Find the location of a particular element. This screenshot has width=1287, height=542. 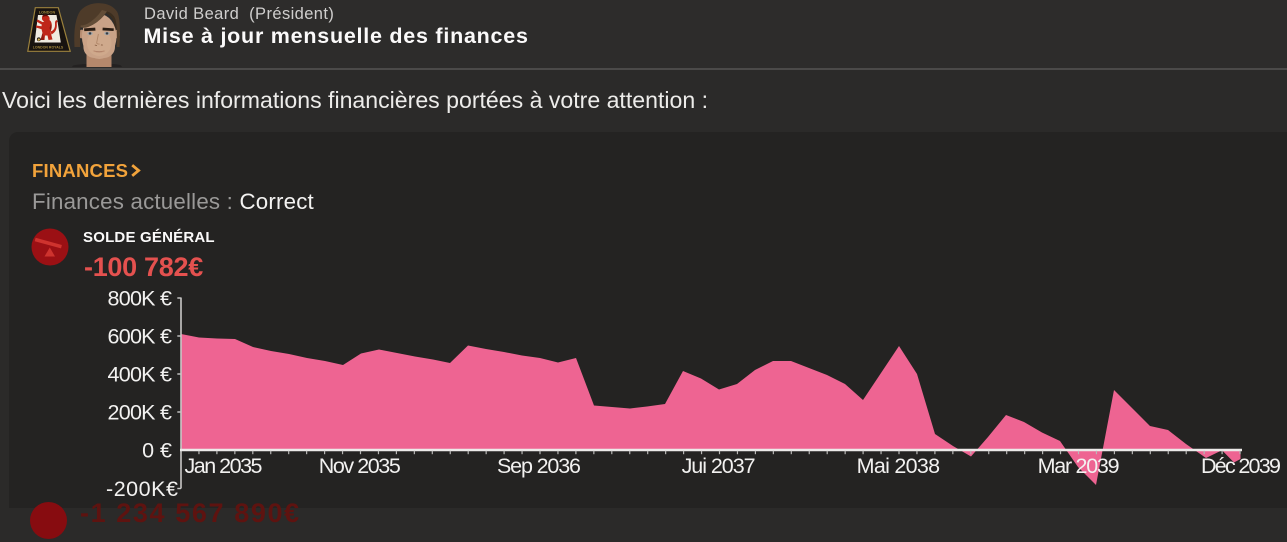

svg-text: Mai 2038 is located at coordinates (899, 466).